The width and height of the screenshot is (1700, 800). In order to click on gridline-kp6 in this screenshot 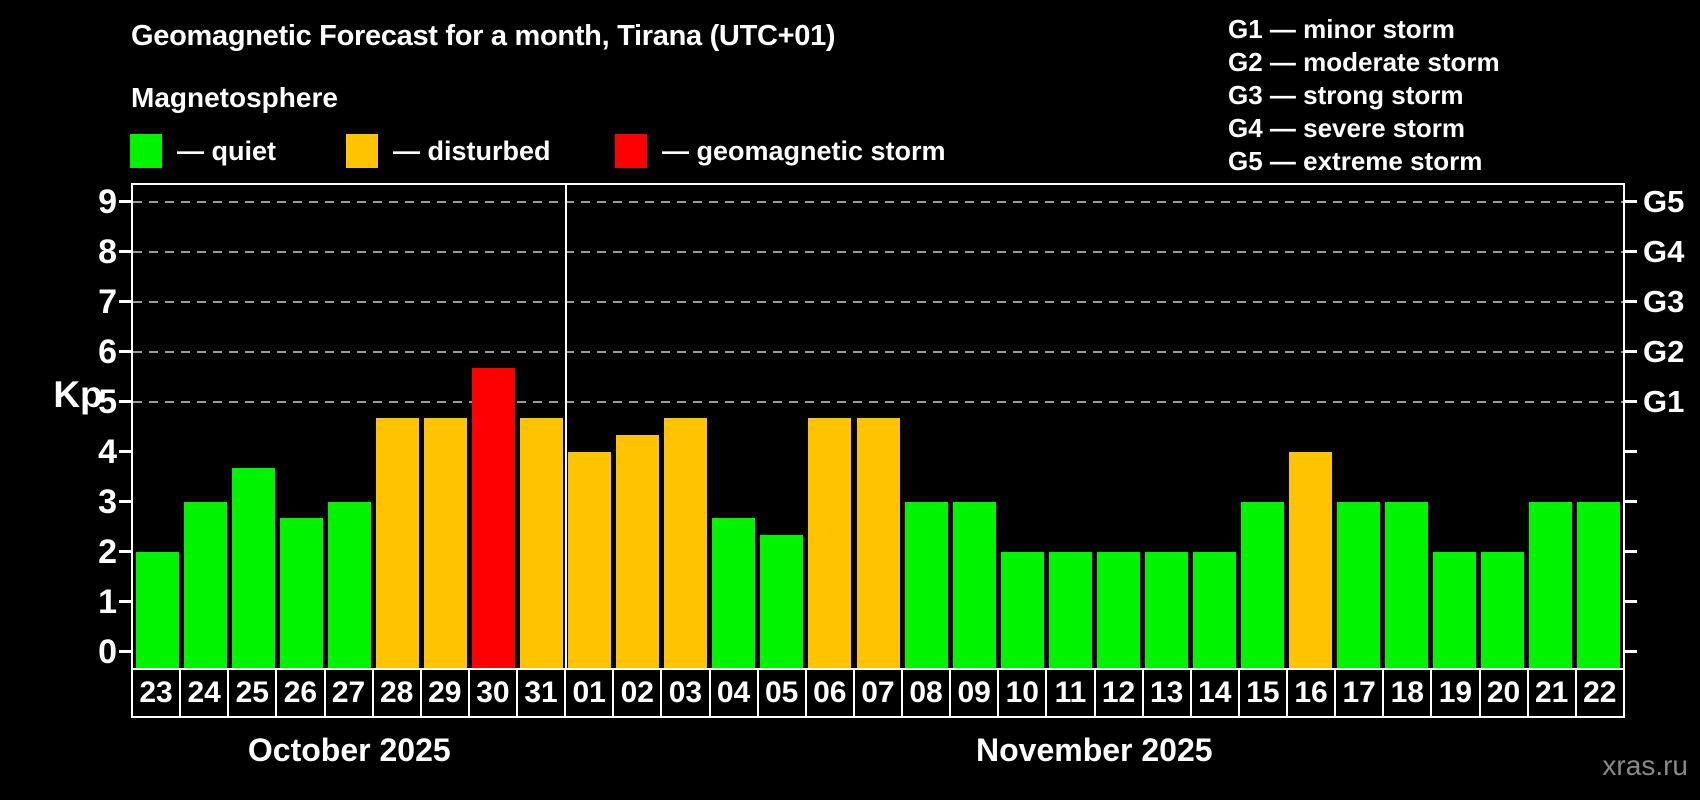, I will do `click(878, 351)`.